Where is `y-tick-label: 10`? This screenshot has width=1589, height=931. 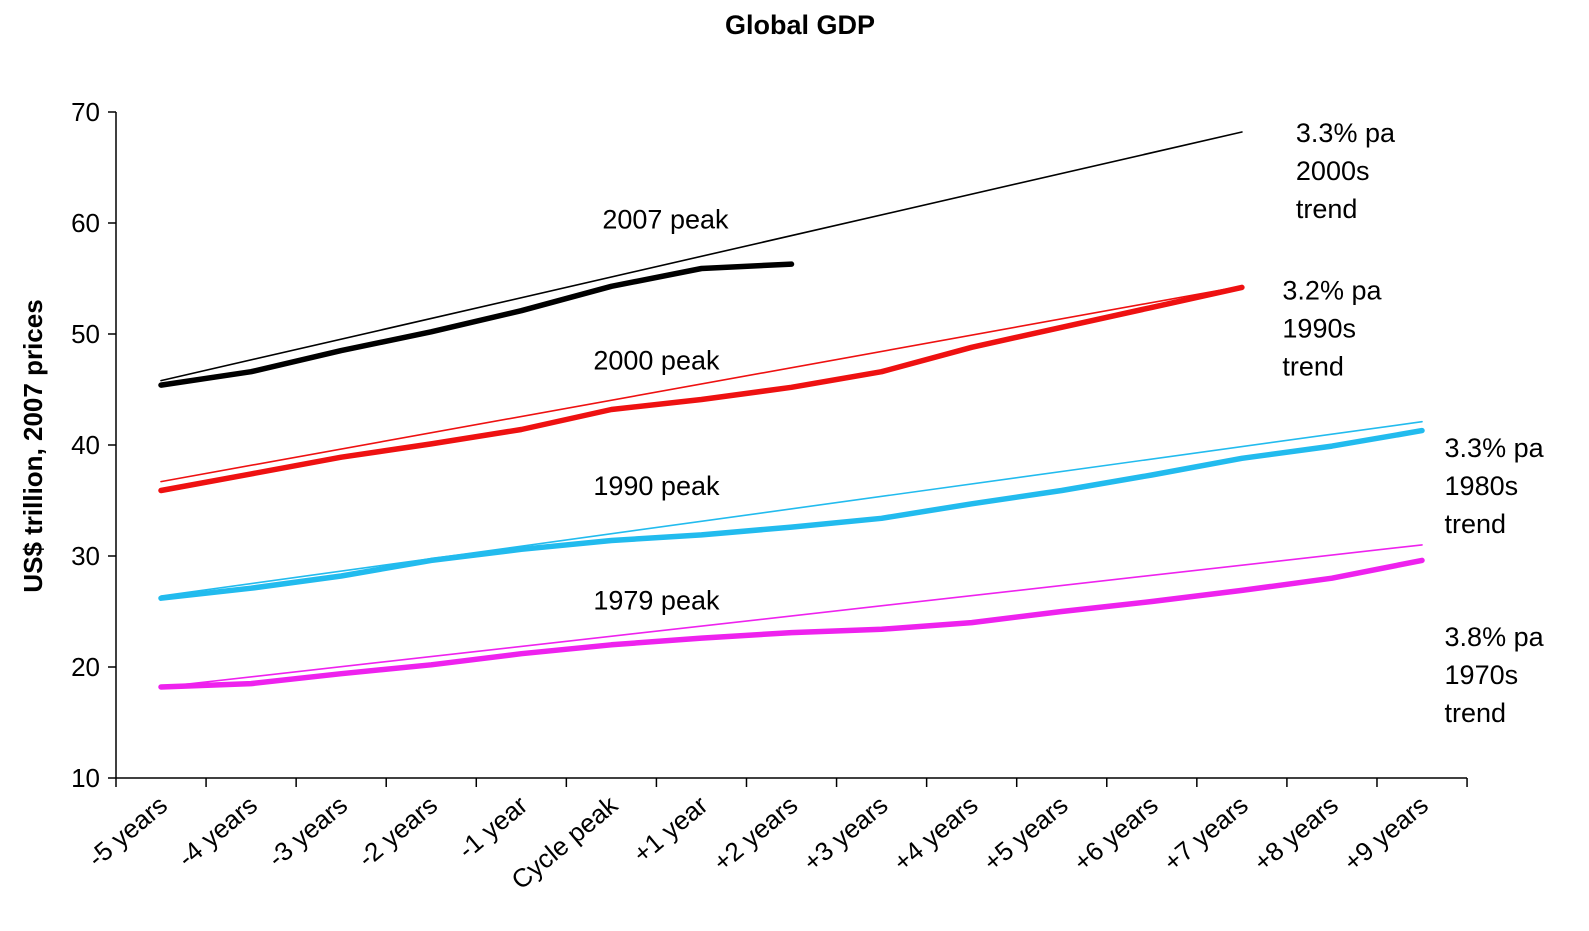 y-tick-label: 10 is located at coordinates (85, 778).